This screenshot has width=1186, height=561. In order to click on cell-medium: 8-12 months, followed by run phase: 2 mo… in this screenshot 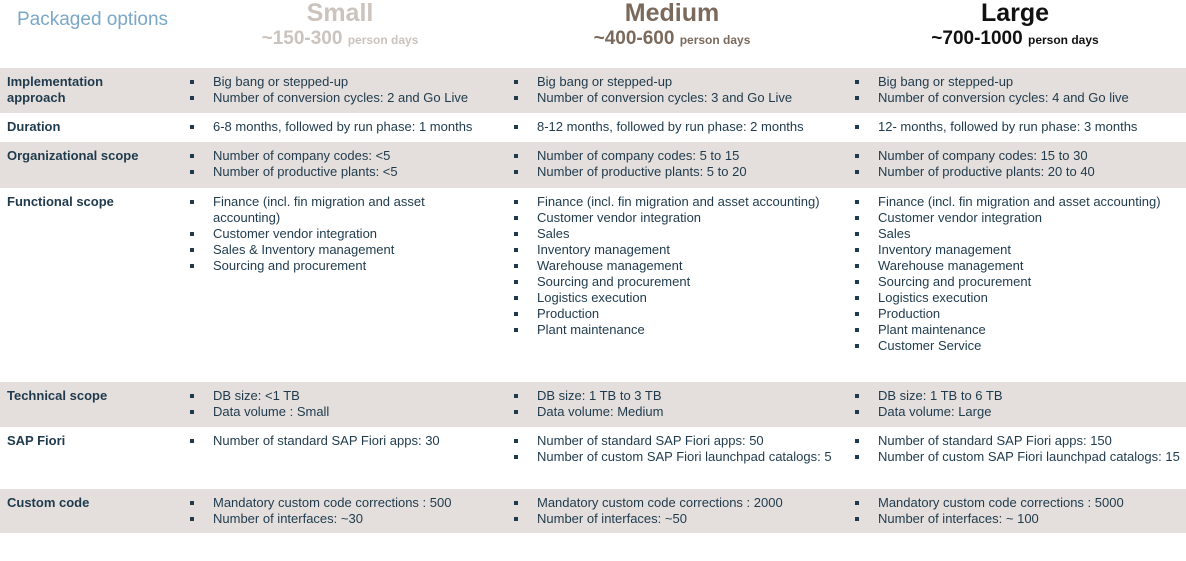, I will do `click(674, 127)`.